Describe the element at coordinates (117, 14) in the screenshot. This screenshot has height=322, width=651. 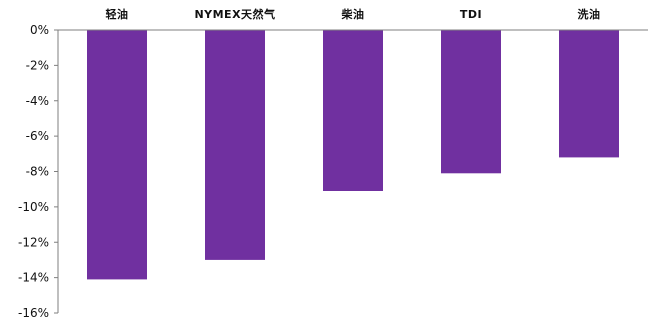
I see `category-label-0: 轻油` at that location.